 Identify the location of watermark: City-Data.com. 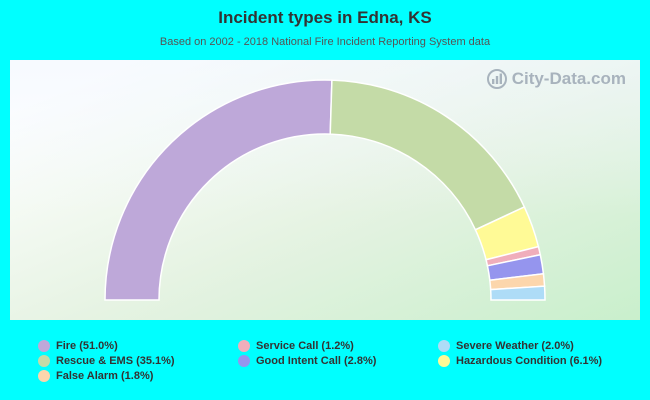
(556, 79).